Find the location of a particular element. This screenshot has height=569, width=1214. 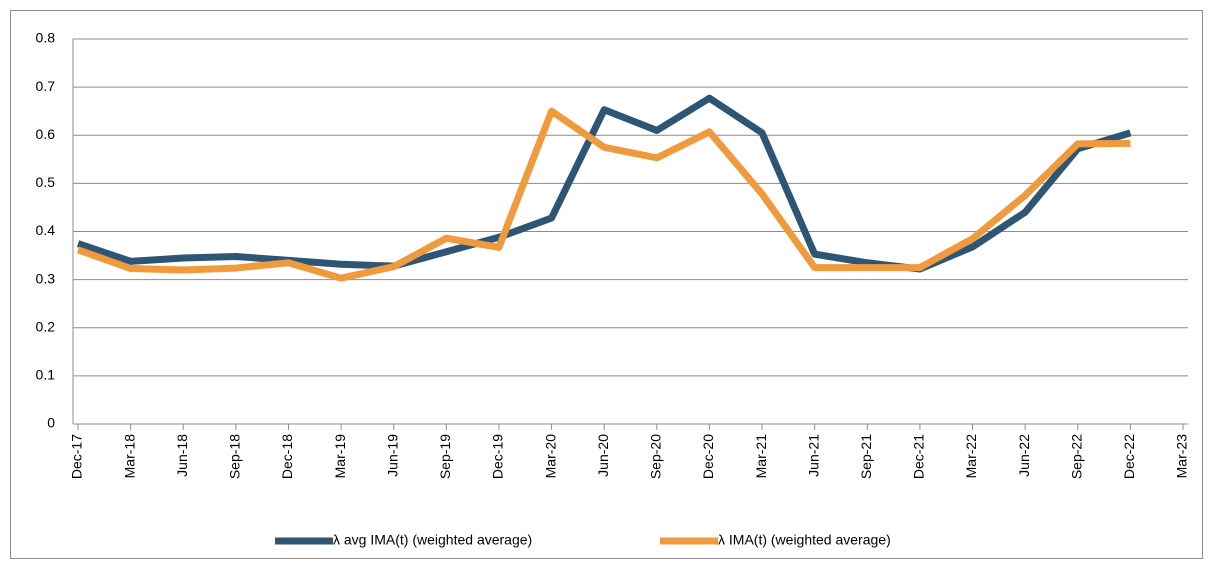

x-tick-label: Dec-17 is located at coordinates (77, 456).